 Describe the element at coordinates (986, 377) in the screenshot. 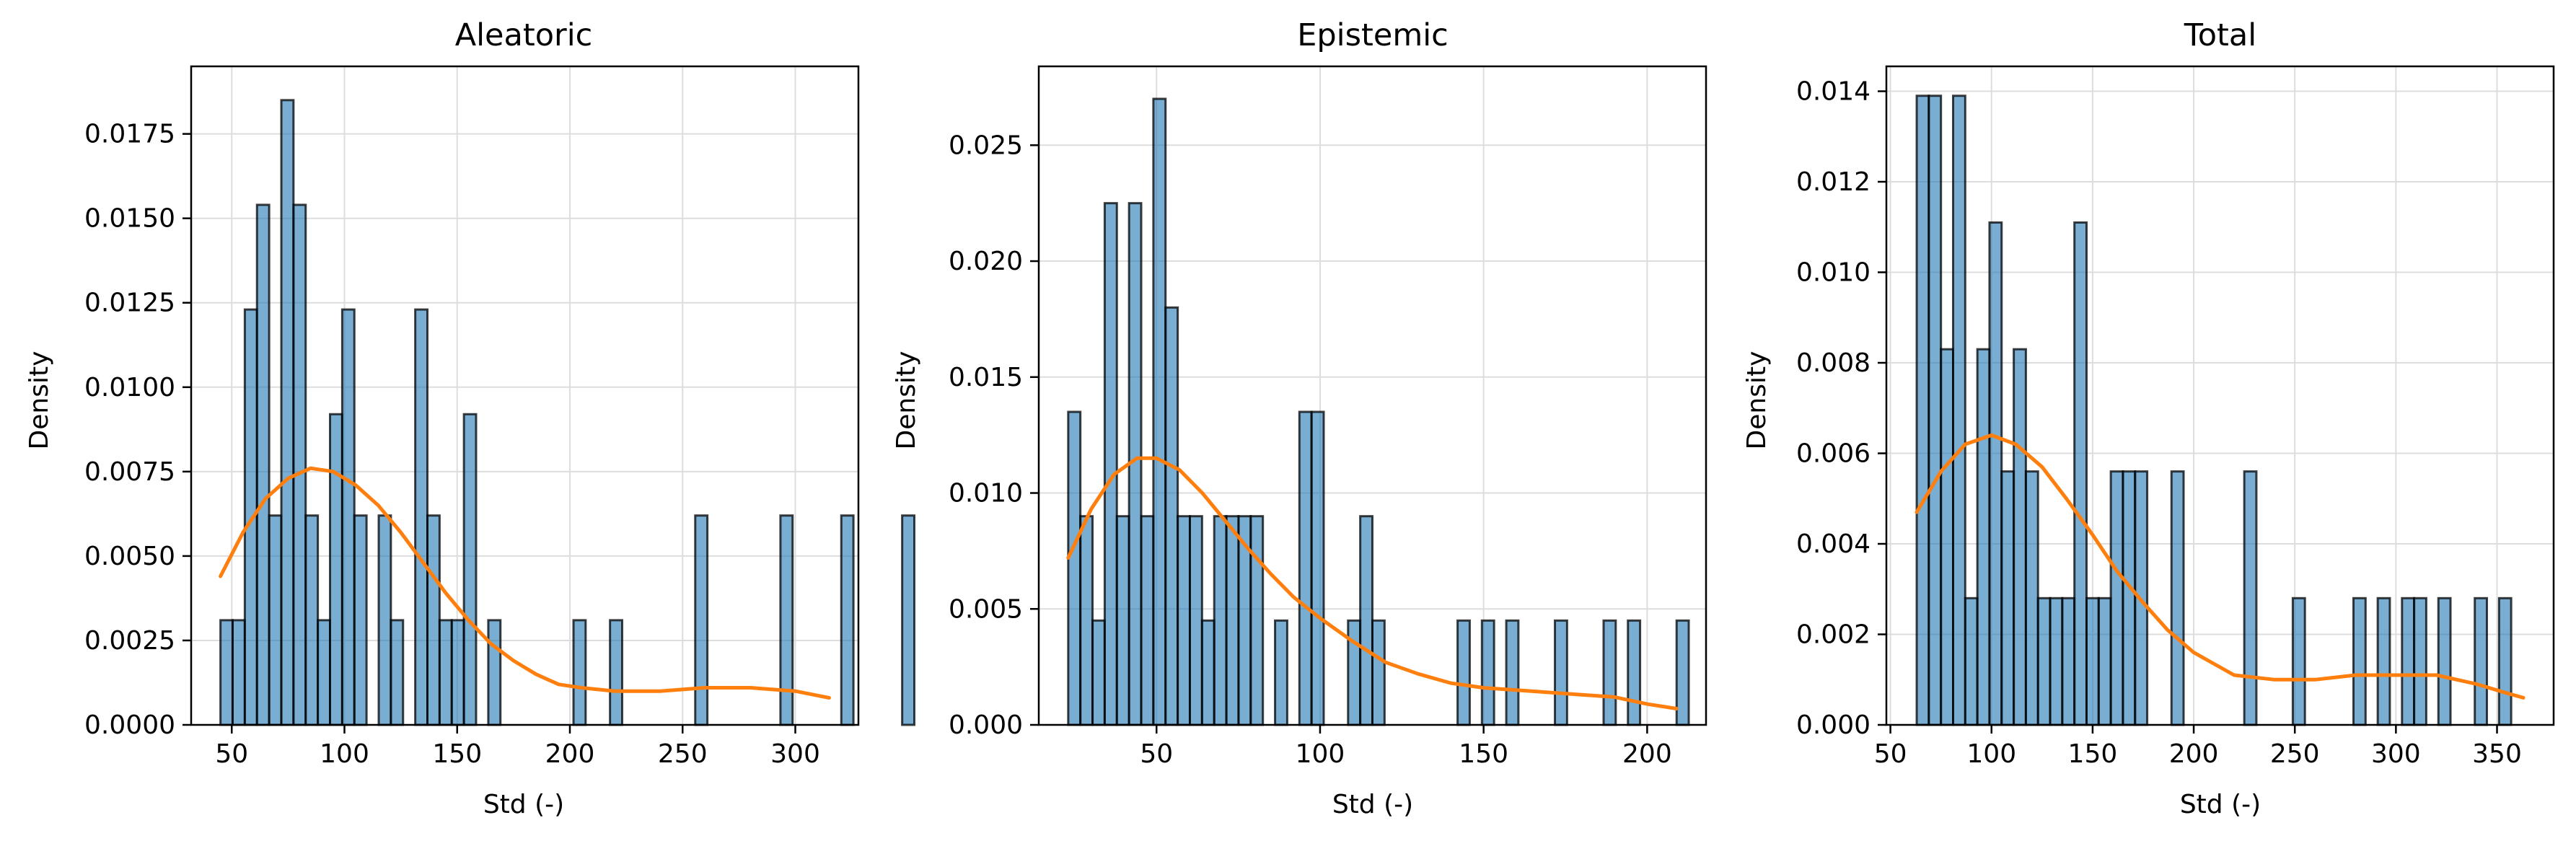

I see `y-tick-label: 0.015` at that location.